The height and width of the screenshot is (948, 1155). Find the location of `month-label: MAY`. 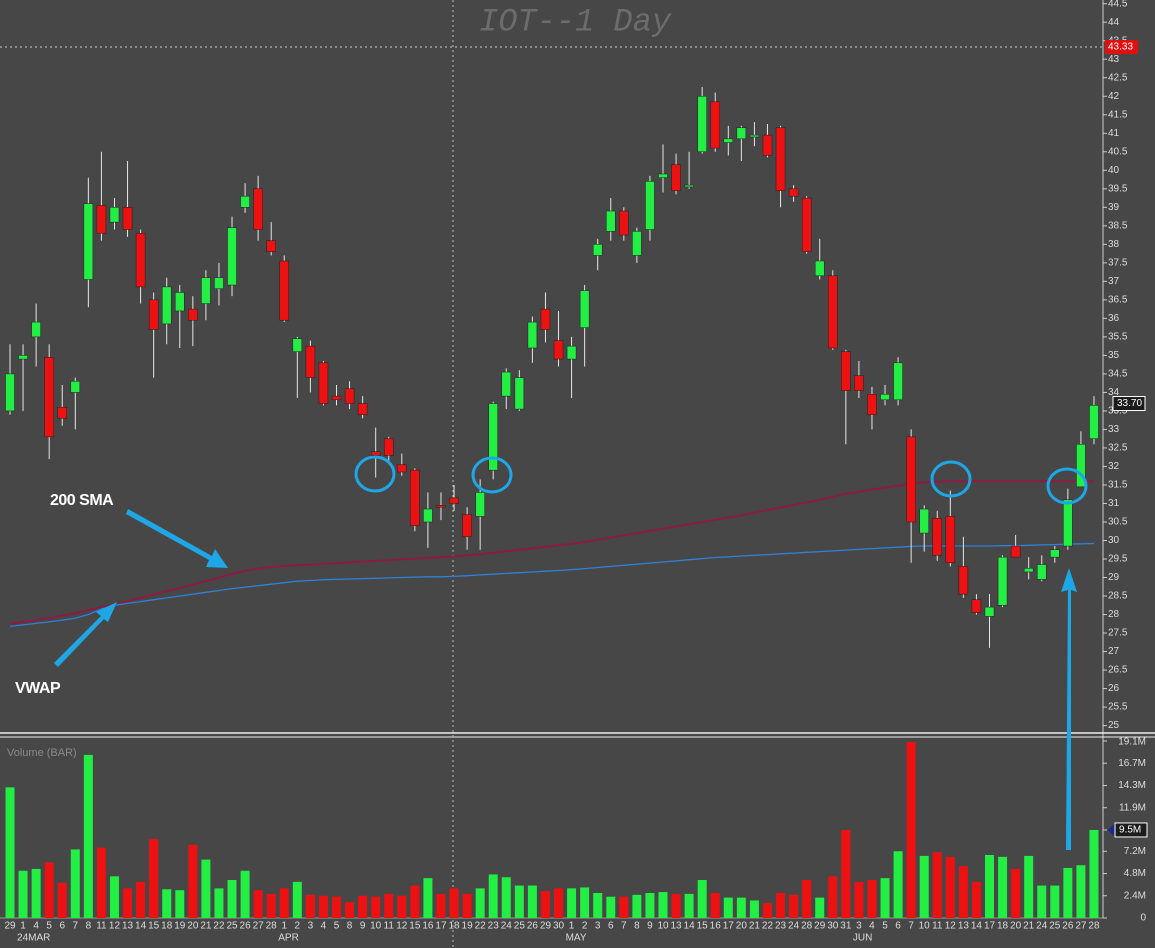

month-label: MAY is located at coordinates (576, 938).